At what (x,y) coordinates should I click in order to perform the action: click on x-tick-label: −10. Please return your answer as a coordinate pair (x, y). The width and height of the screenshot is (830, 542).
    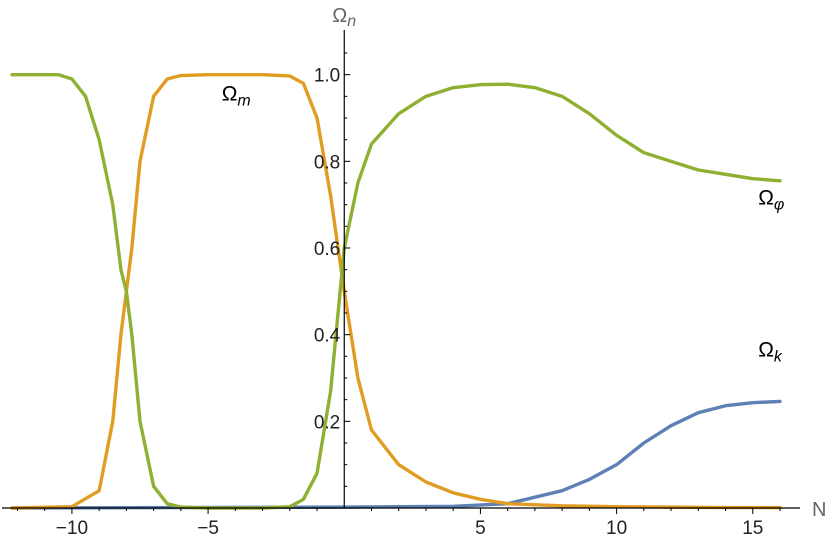
    Looking at the image, I should click on (72, 528).